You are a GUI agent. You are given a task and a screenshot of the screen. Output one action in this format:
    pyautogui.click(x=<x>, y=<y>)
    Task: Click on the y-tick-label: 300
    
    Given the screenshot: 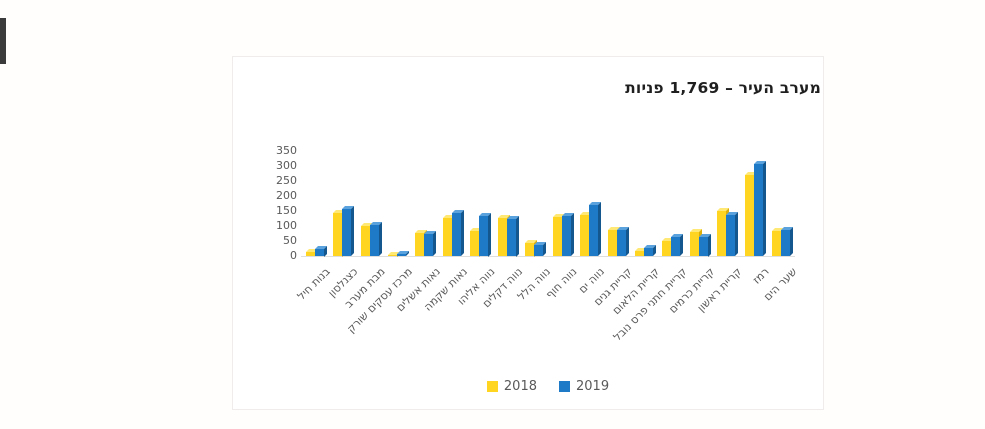 What is the action you would take?
    pyautogui.click(x=286, y=165)
    